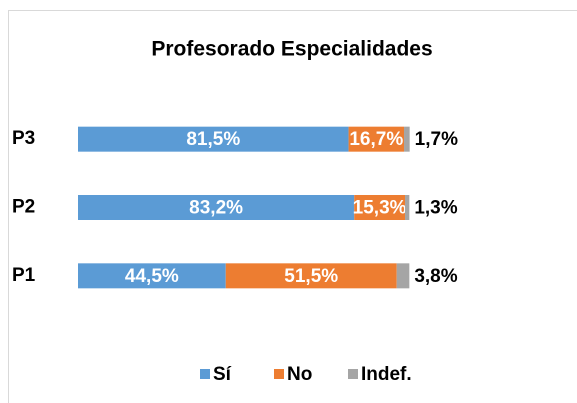 The height and width of the screenshot is (403, 577). I want to click on y-tick-label: P3, so click(23, 138).